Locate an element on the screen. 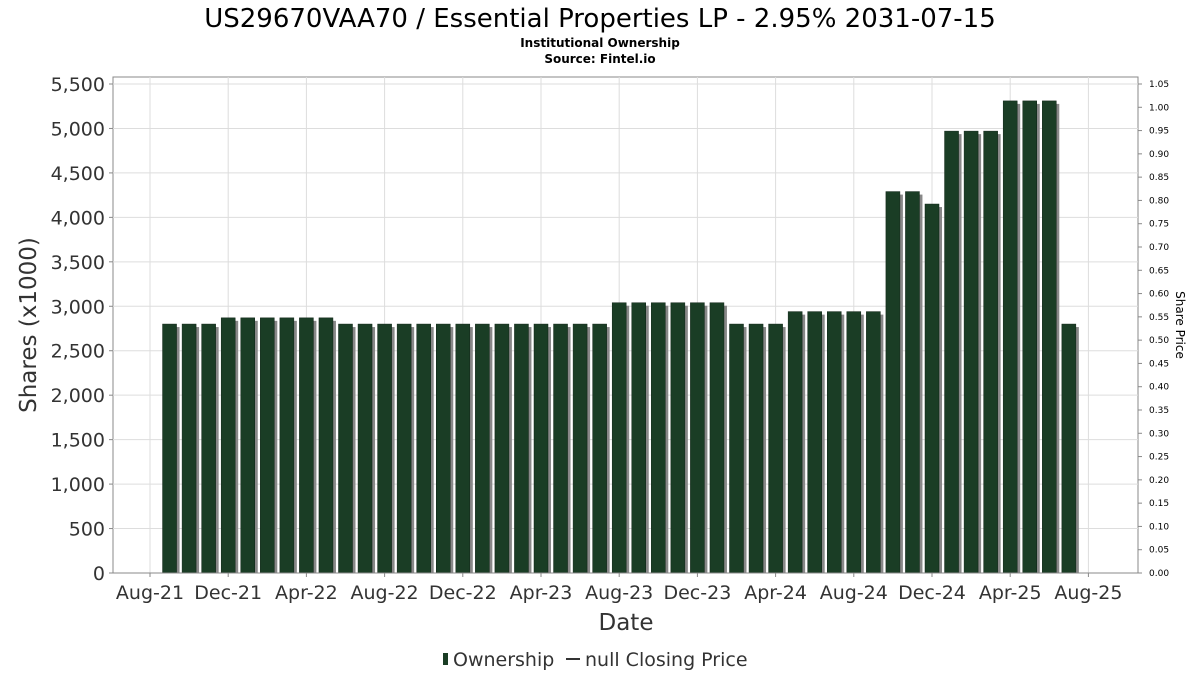  x-tick-label: Aug-22 is located at coordinates (385, 593).